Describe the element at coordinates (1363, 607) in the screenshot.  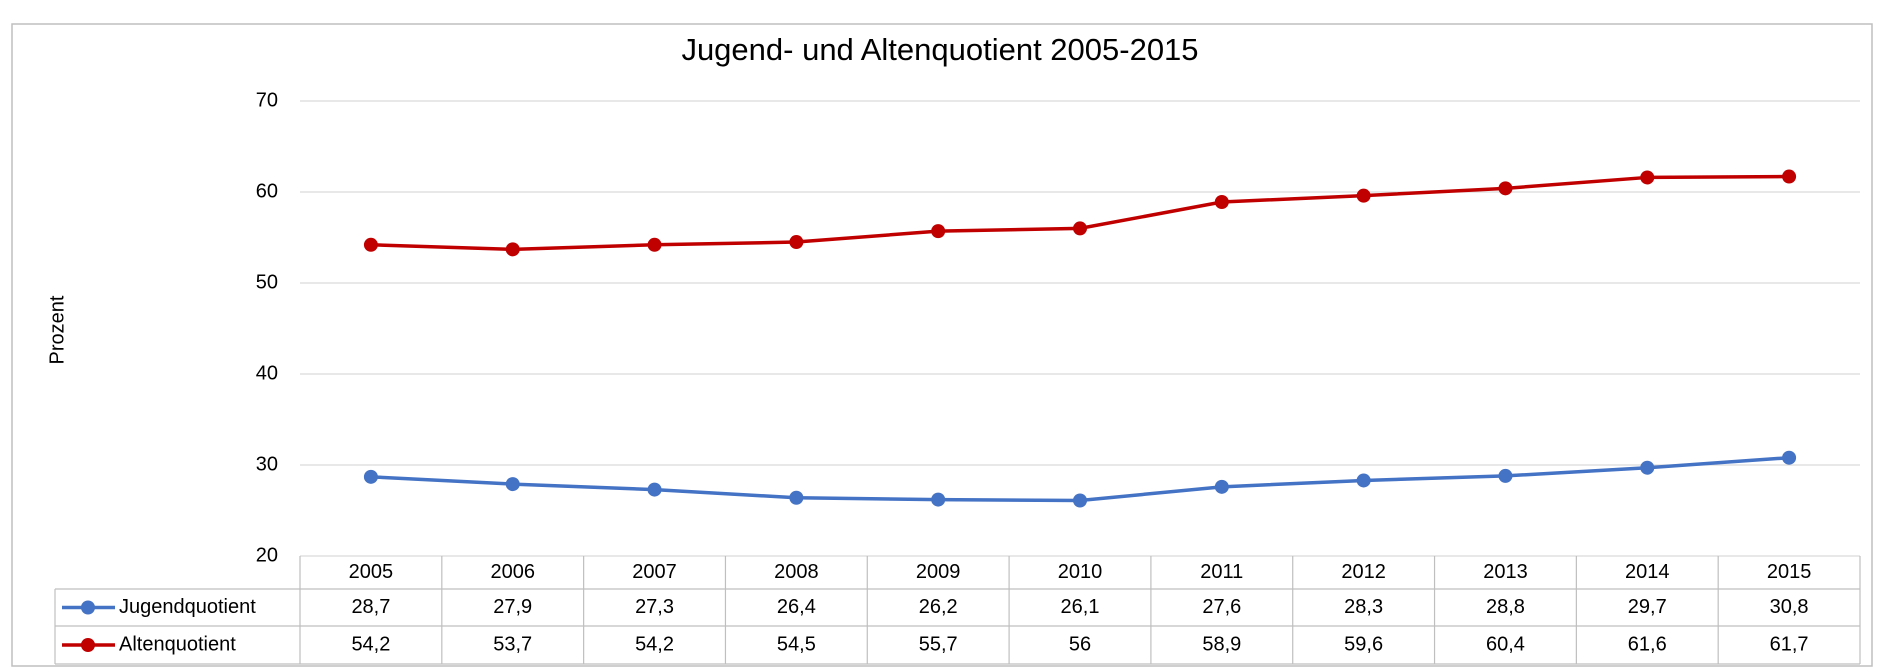
I see `table-value: 28,3` at that location.